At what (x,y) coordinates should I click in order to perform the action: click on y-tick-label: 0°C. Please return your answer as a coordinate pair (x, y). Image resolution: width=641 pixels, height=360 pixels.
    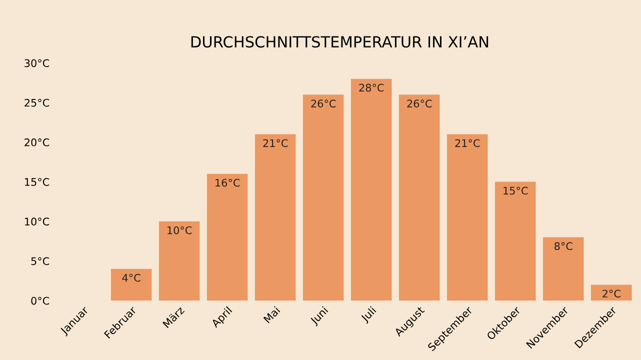
    Looking at the image, I should click on (40, 300).